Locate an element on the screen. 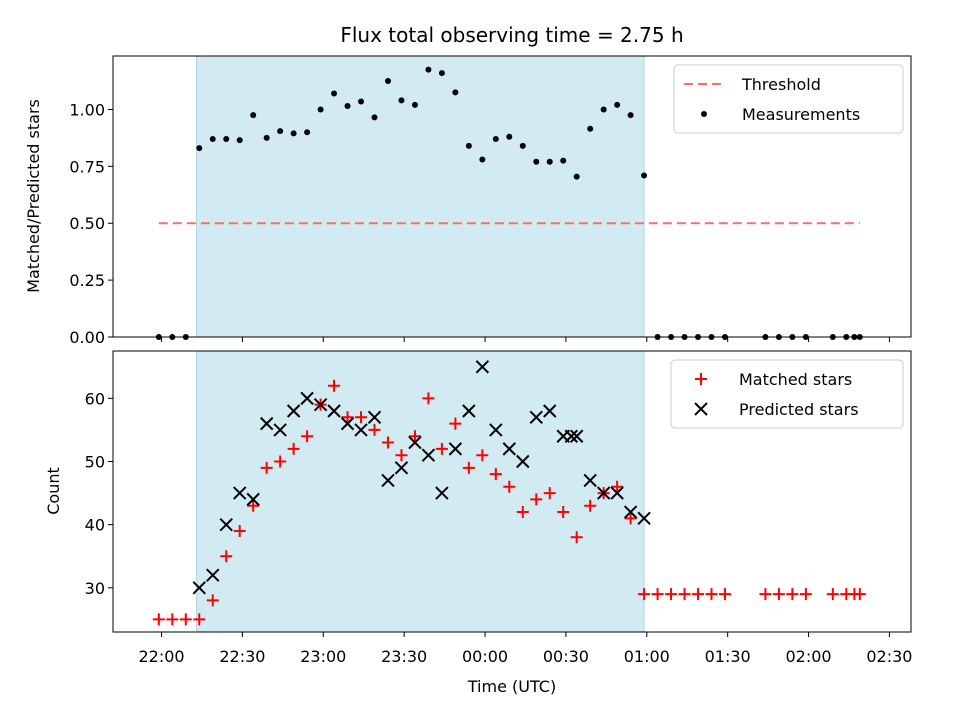 Image resolution: width=960 pixels, height=720 pixels. top-legend-box is located at coordinates (788, 99).